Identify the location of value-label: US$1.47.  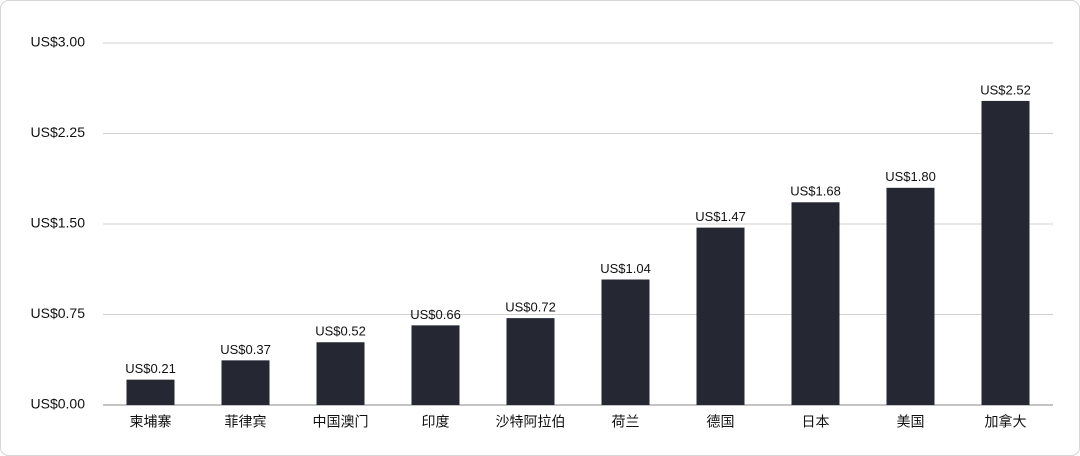
(720, 216).